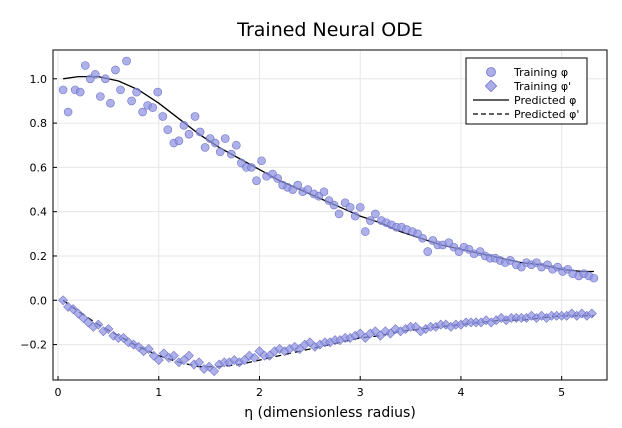  Describe the element at coordinates (259, 392) in the screenshot. I see `x-tick-label: 2` at that location.